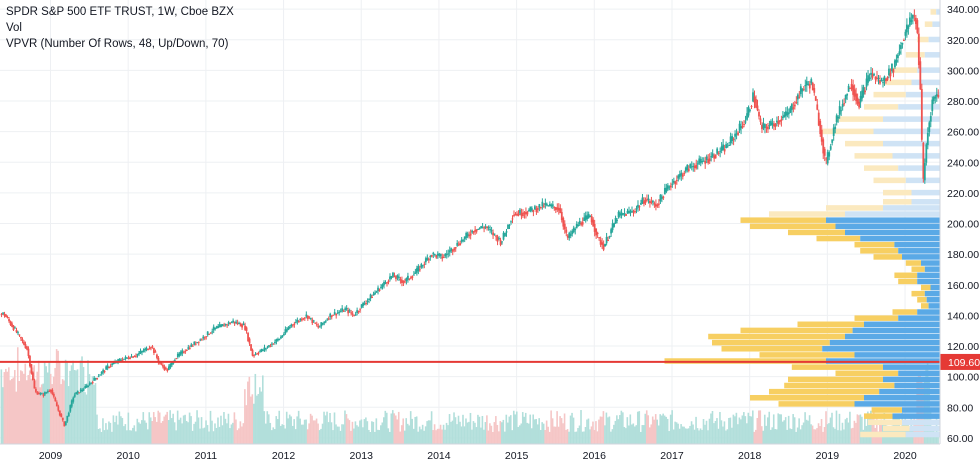 The image size is (980, 471). Describe the element at coordinates (963, 41) in the screenshot. I see `price-tick-label: 320.00` at that location.